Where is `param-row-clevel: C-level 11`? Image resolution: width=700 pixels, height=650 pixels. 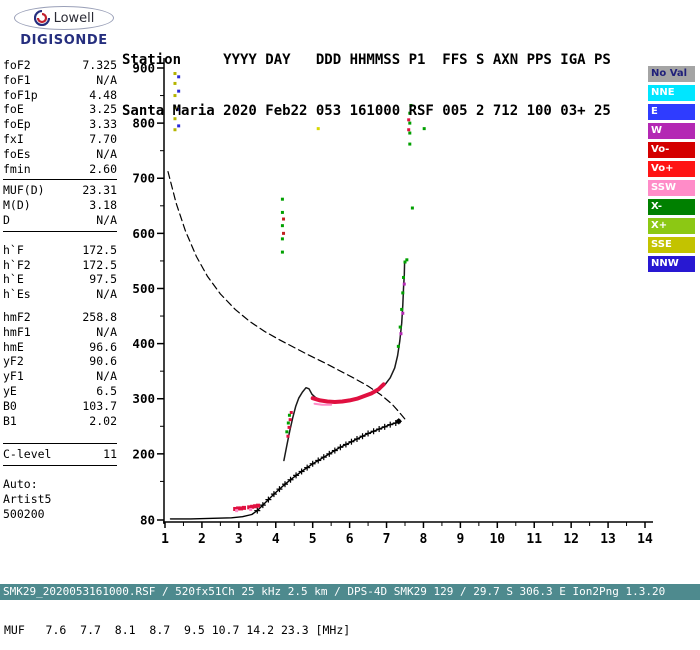 param-row-clevel: C-level 11 is located at coordinates (60, 454).